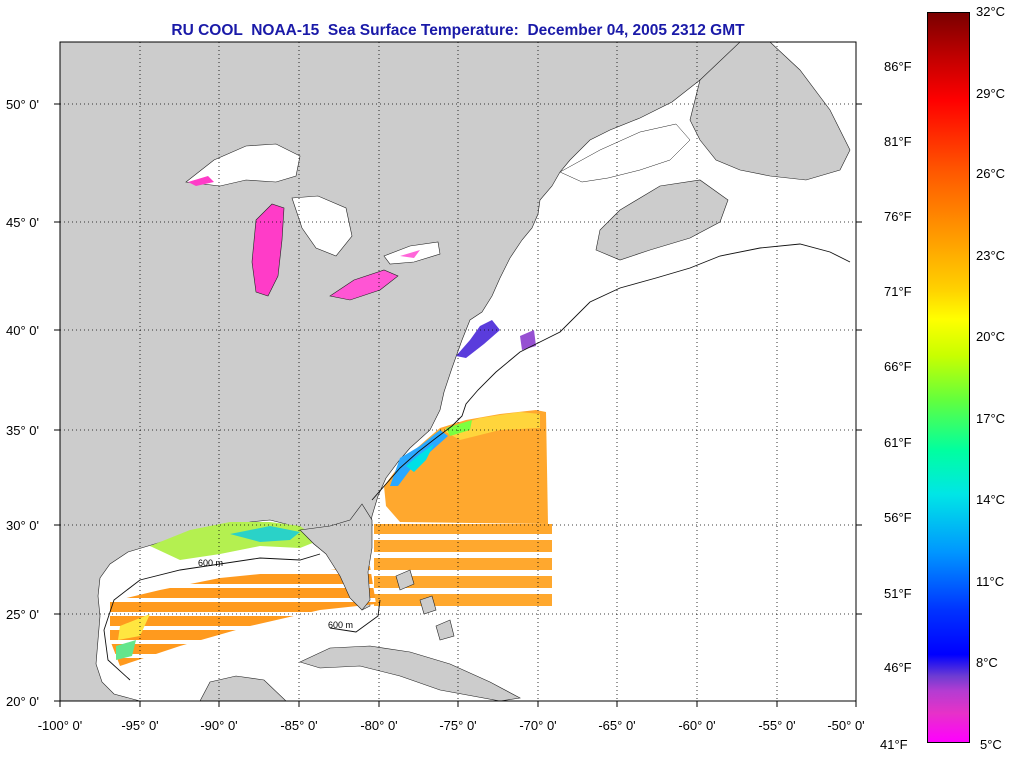  Describe the element at coordinates (336, 557) in the screenshot. I see `land-florida` at that location.